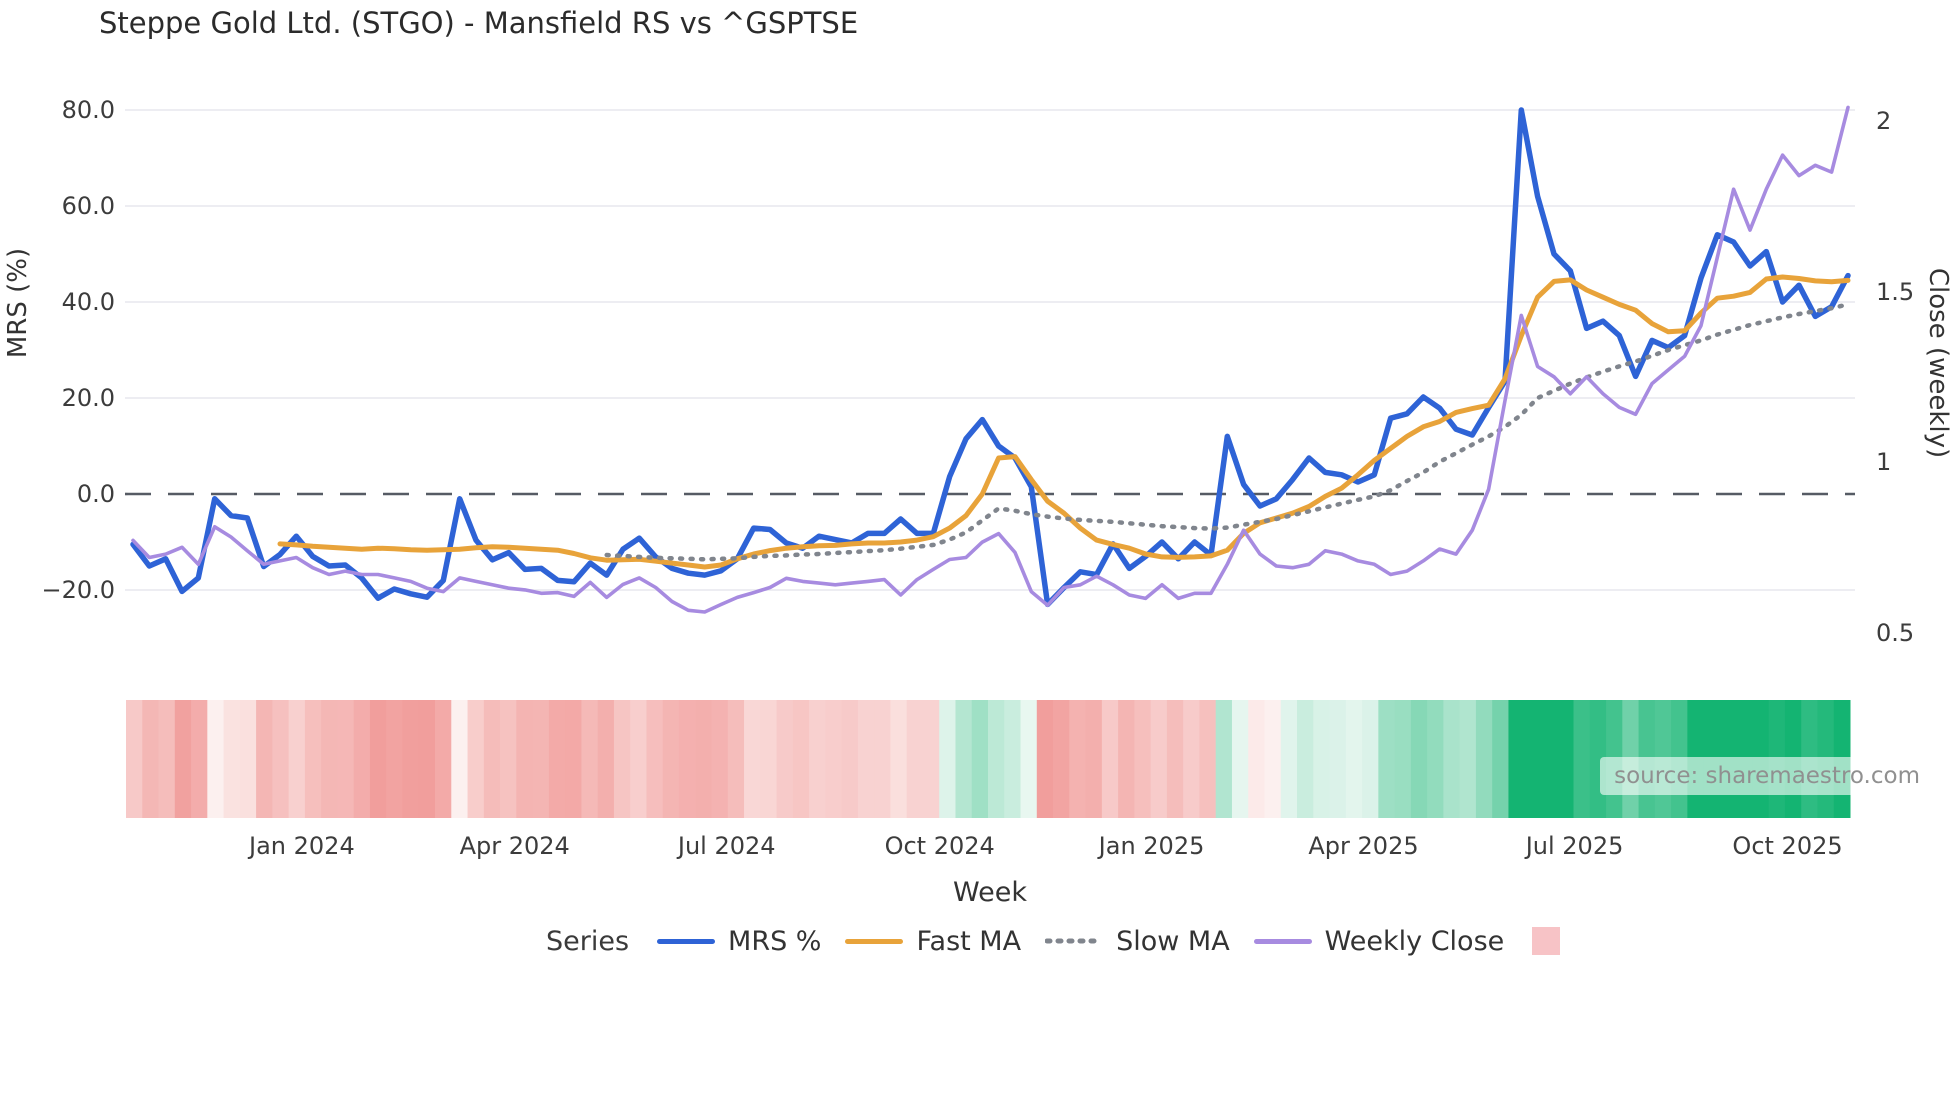 The width and height of the screenshot is (1960, 1102). I want to click on legend-label-mrs: MRS %, so click(775, 941).